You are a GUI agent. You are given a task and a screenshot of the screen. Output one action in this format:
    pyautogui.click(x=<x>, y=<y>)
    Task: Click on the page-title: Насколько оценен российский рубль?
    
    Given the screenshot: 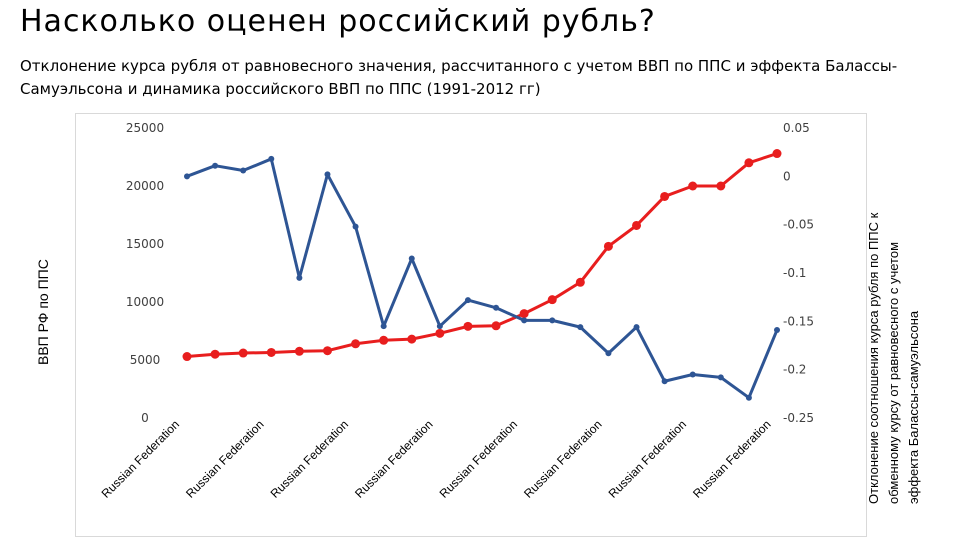 What is the action you would take?
    pyautogui.click(x=338, y=21)
    